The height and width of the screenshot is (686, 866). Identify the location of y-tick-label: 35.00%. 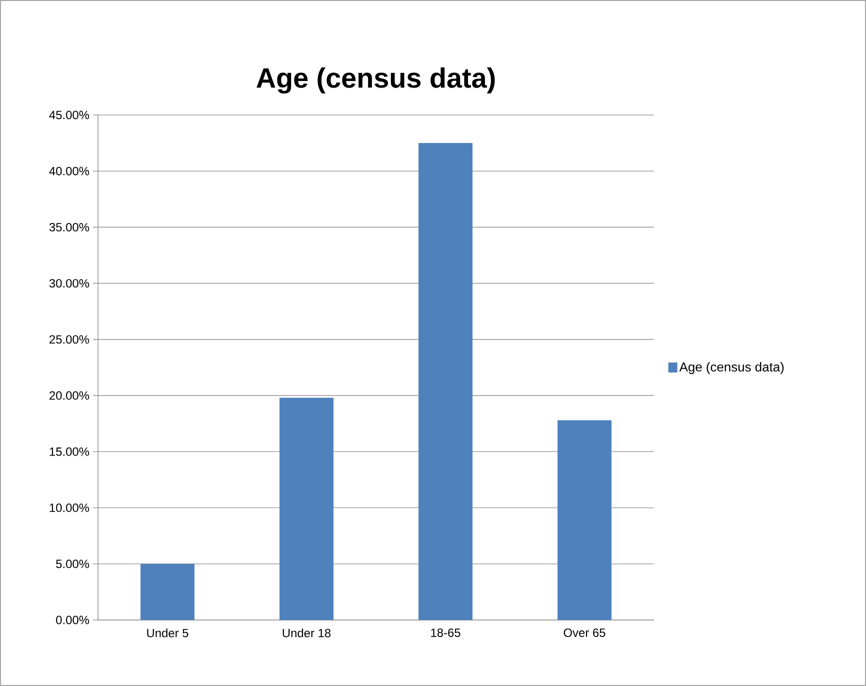
(69, 227).